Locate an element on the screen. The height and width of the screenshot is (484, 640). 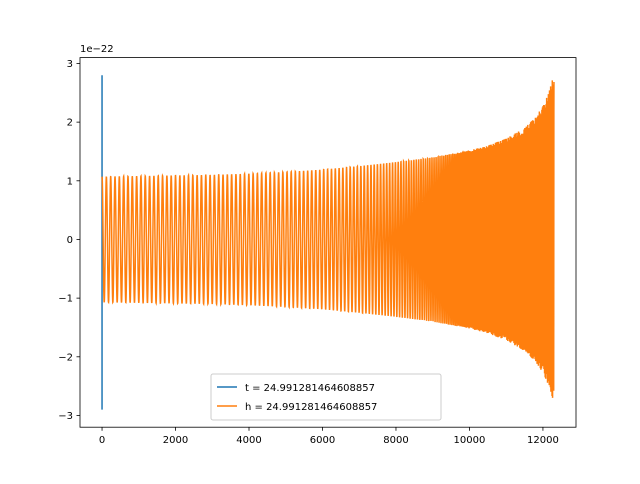
y-axis: −3 −2 −1 0 1 2 3 is located at coordinates (69, 240).